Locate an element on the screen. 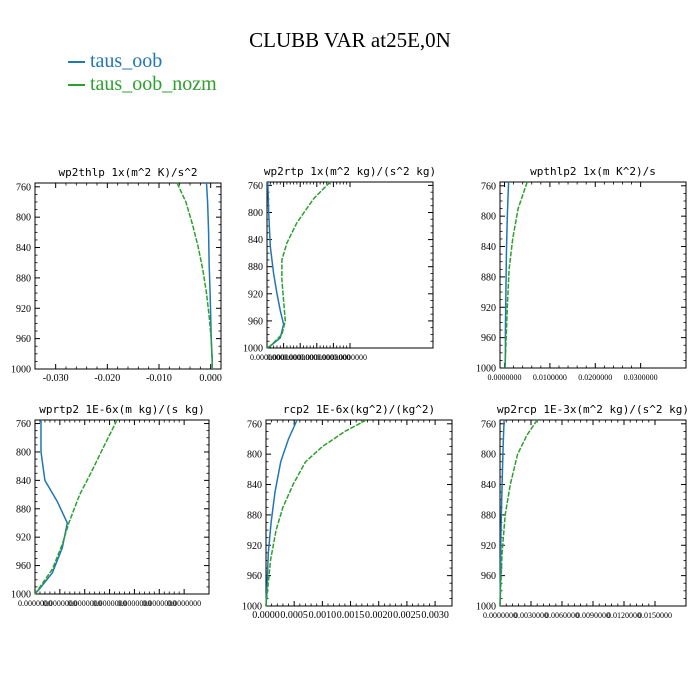 Image resolution: width=700 pixels, height=700 pixels. legend-item-taus-oob-nozm: taus_oob_nozm is located at coordinates (142, 84).